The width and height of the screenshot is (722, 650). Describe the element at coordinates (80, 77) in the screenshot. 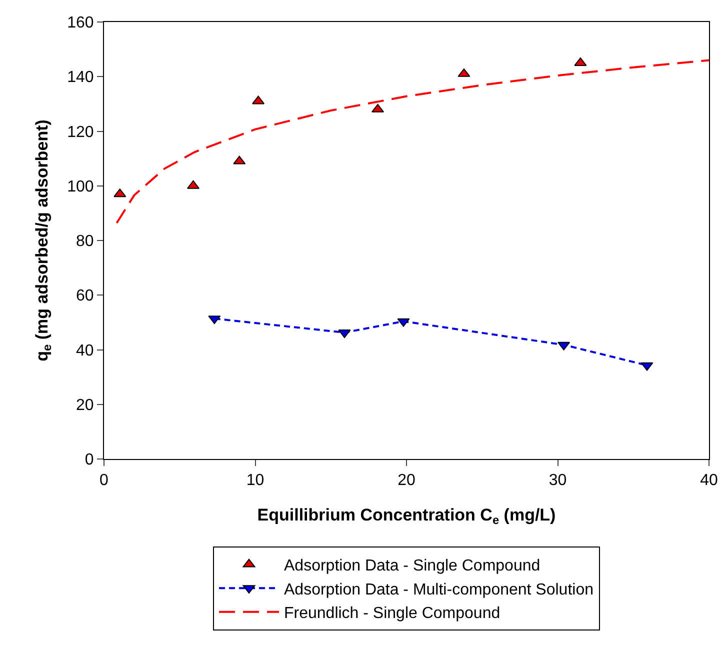

I see `y-tick-label: 140` at that location.